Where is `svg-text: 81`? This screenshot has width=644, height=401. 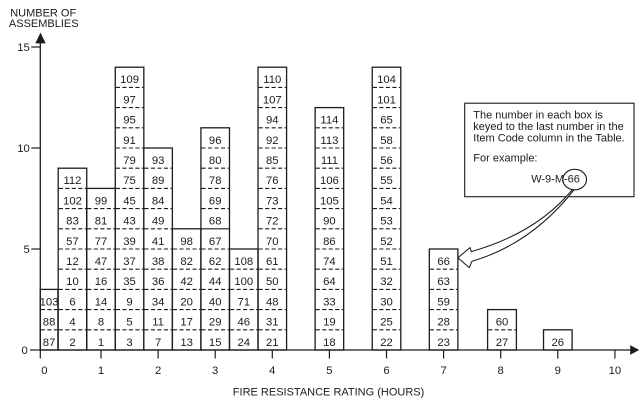 svg-text: 81 is located at coordinates (101, 222).